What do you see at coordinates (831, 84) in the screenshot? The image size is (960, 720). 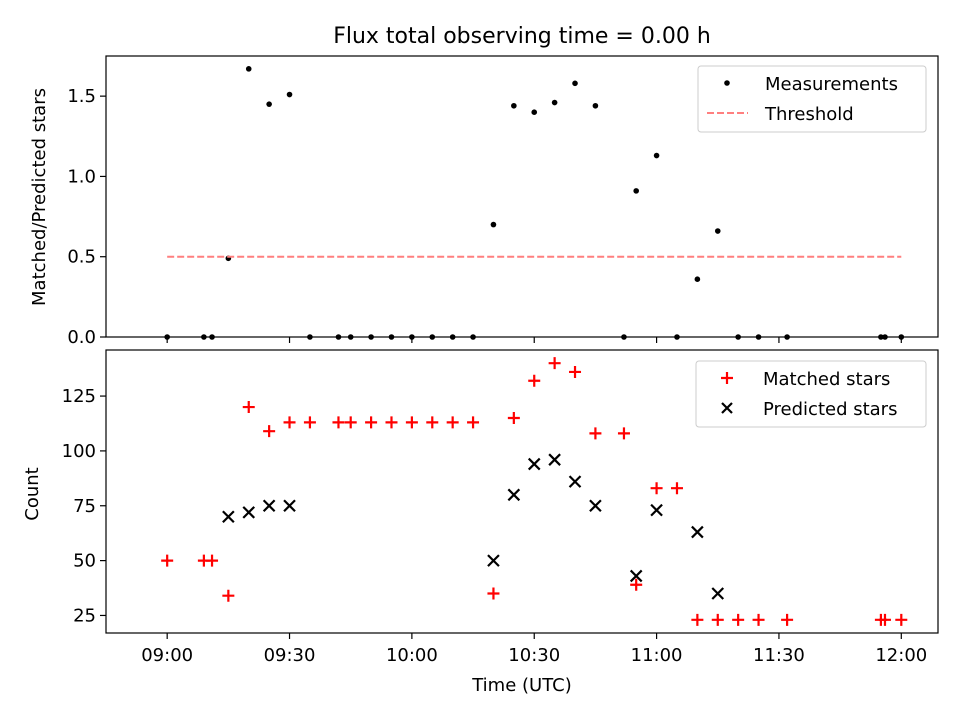 I see `legend-measurements-label: Measurements` at bounding box center [831, 84].